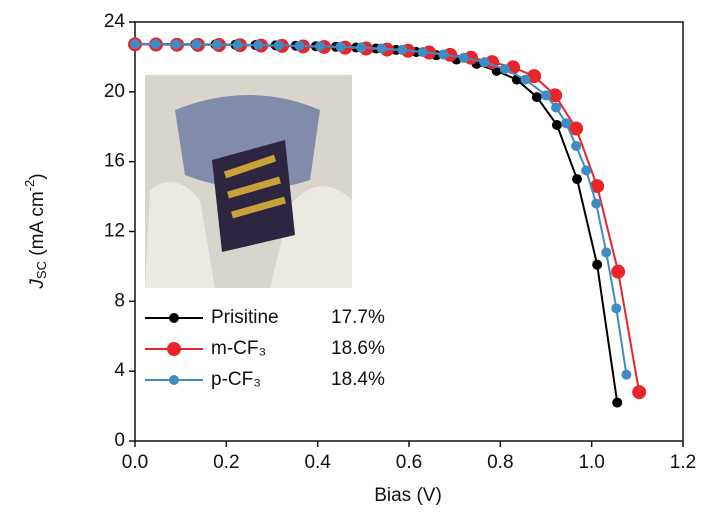  I want to click on y-label-part: SC, so click(41, 270).